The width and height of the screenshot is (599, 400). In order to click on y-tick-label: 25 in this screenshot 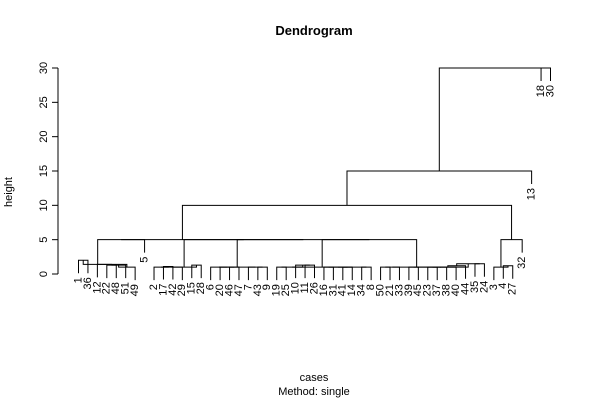, I will do `click(44, 102)`.